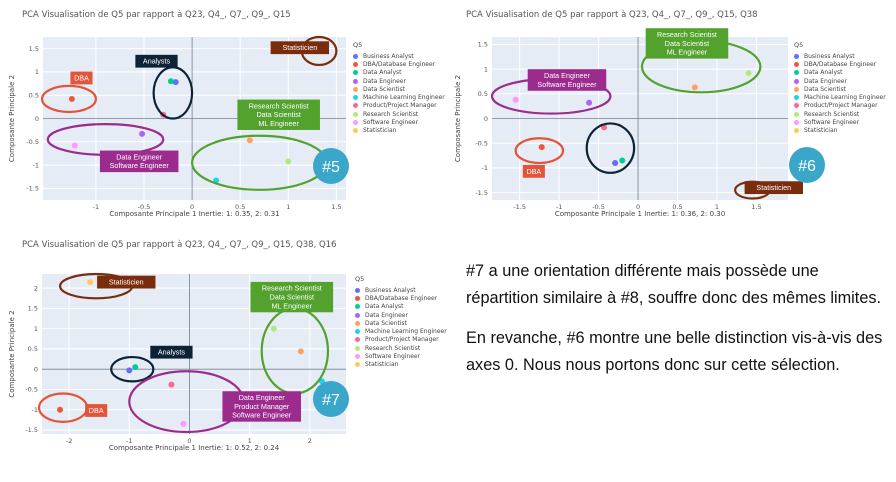 The image size is (896, 482). Describe the element at coordinates (677, 207) in the screenshot. I see `x-tick-label: 0.5` at that location.